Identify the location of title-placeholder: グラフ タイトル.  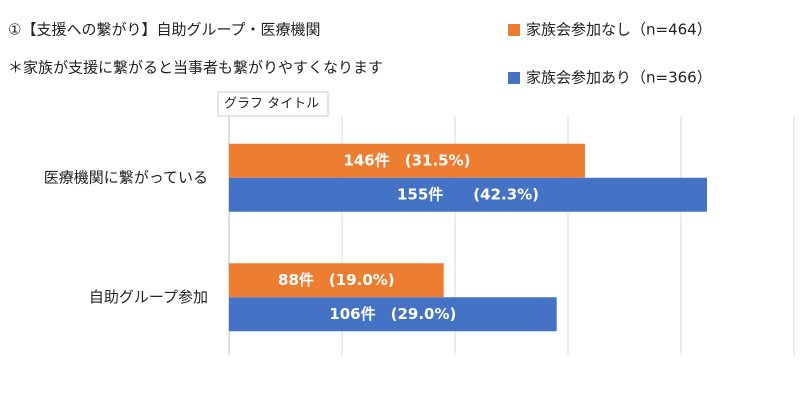
(271, 104).